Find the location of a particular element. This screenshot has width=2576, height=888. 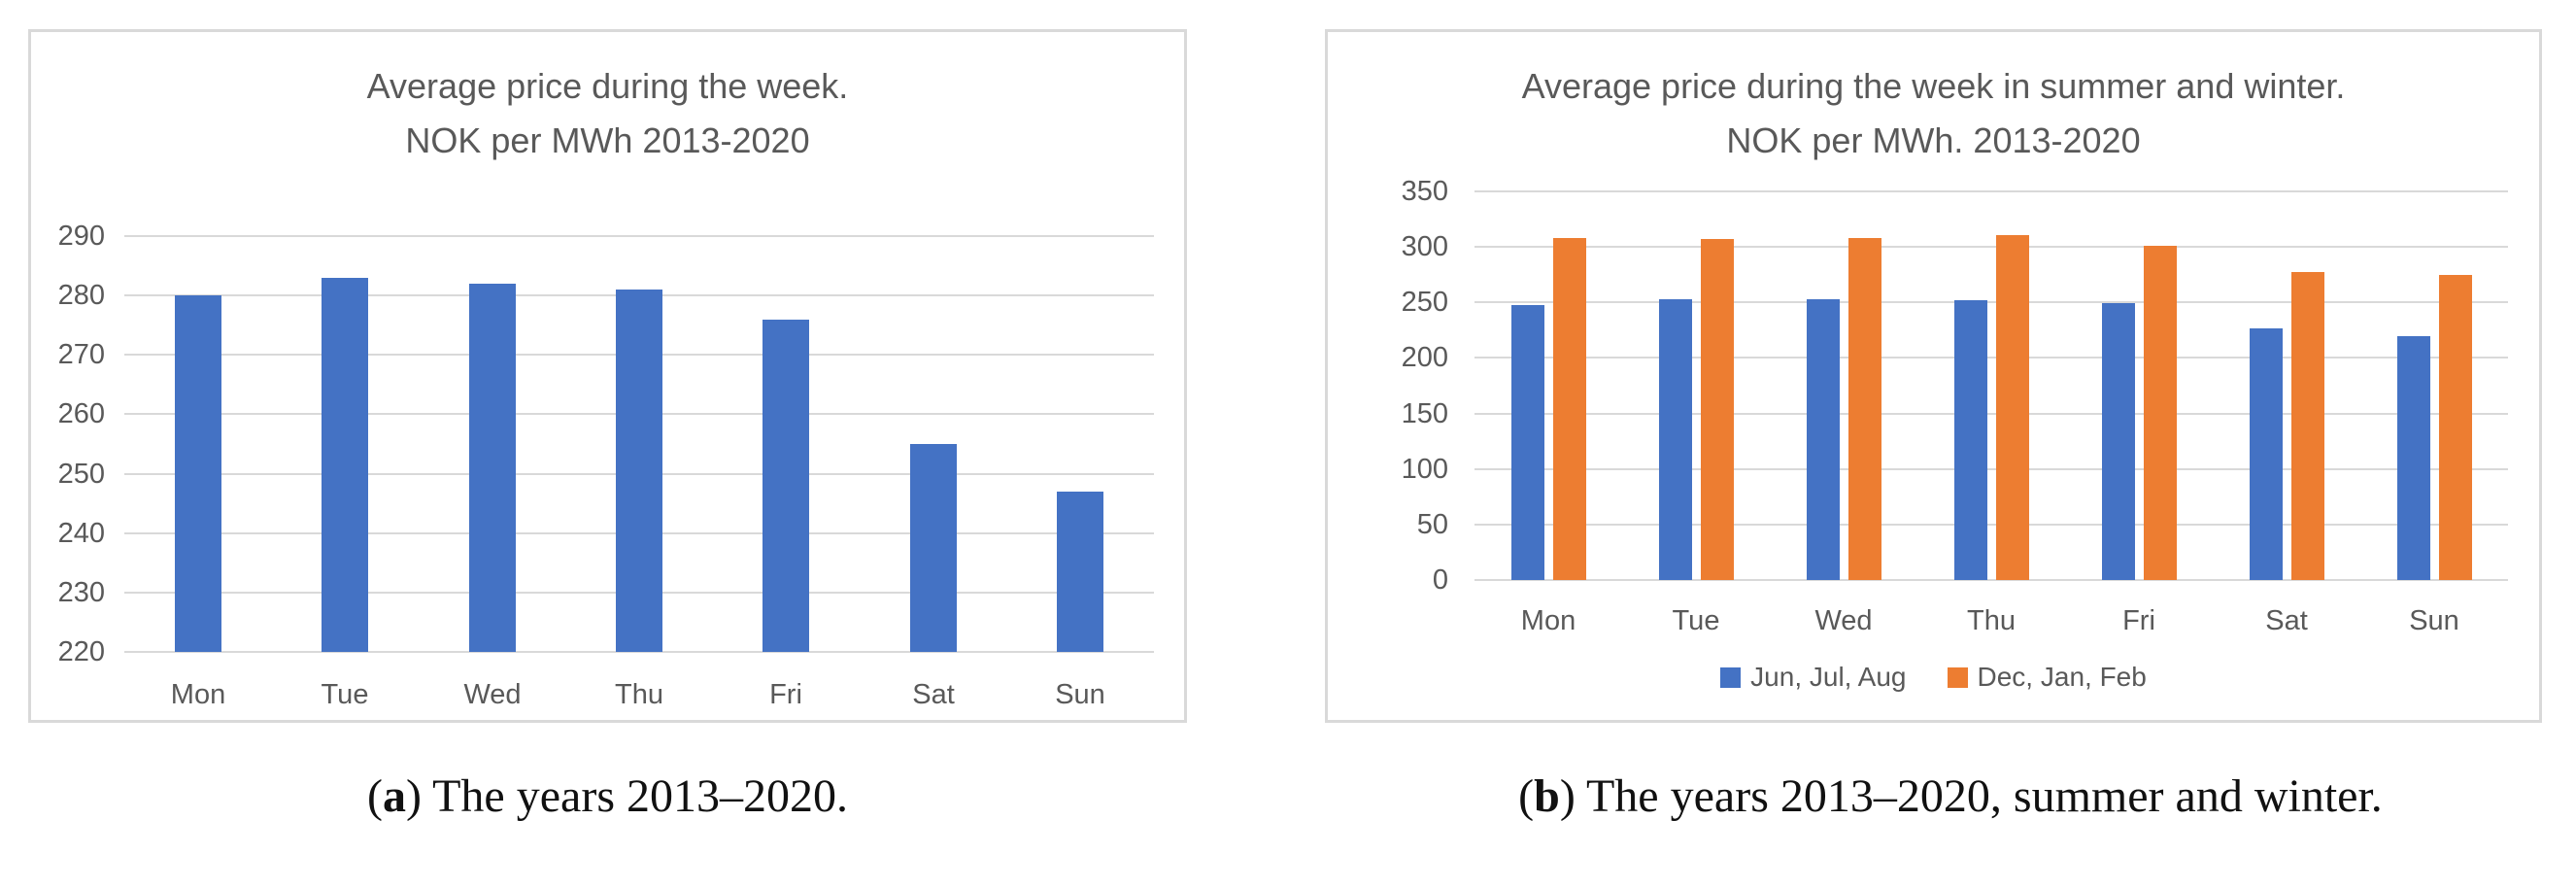

bar-thu-jun is located at coordinates (1970, 440).